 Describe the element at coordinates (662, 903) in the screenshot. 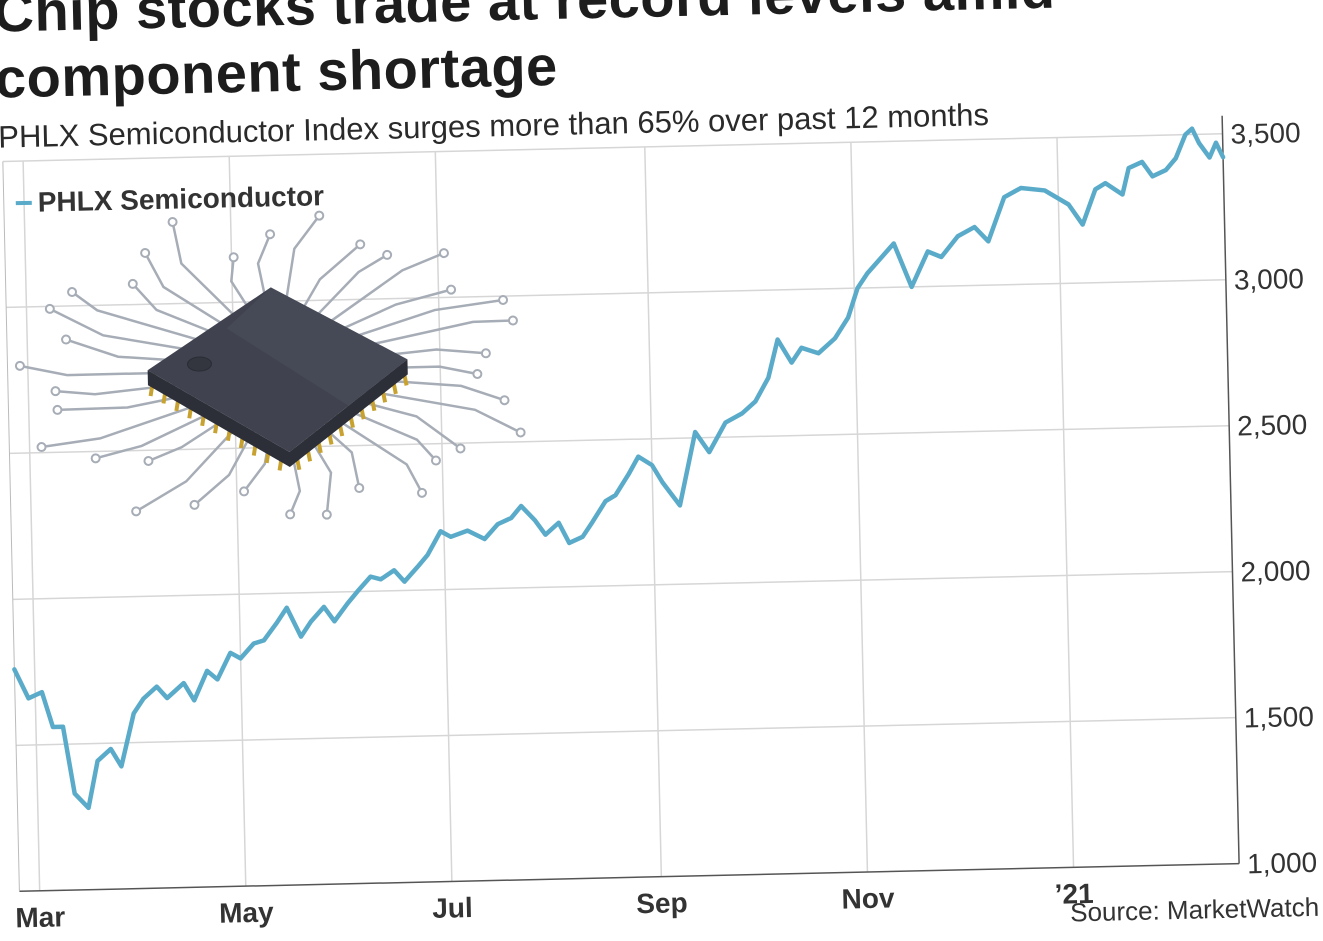

I see `x-tick-label: Sep` at that location.